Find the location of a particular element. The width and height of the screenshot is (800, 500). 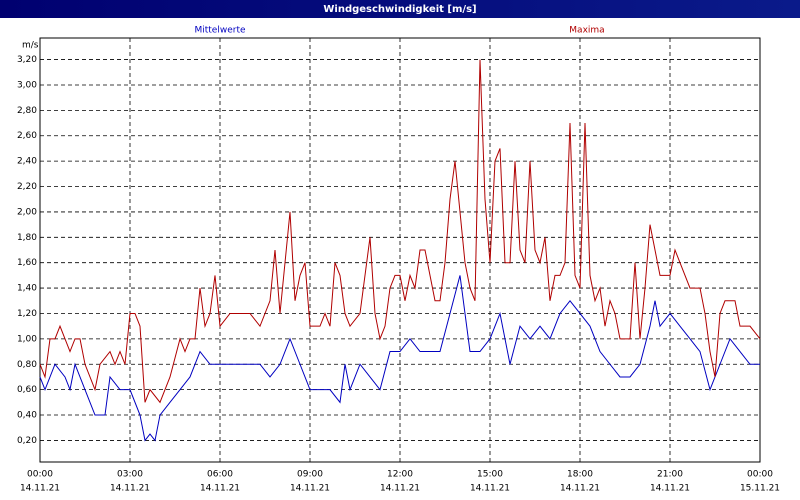

x-tick-label: 03:00 is located at coordinates (130, 475).